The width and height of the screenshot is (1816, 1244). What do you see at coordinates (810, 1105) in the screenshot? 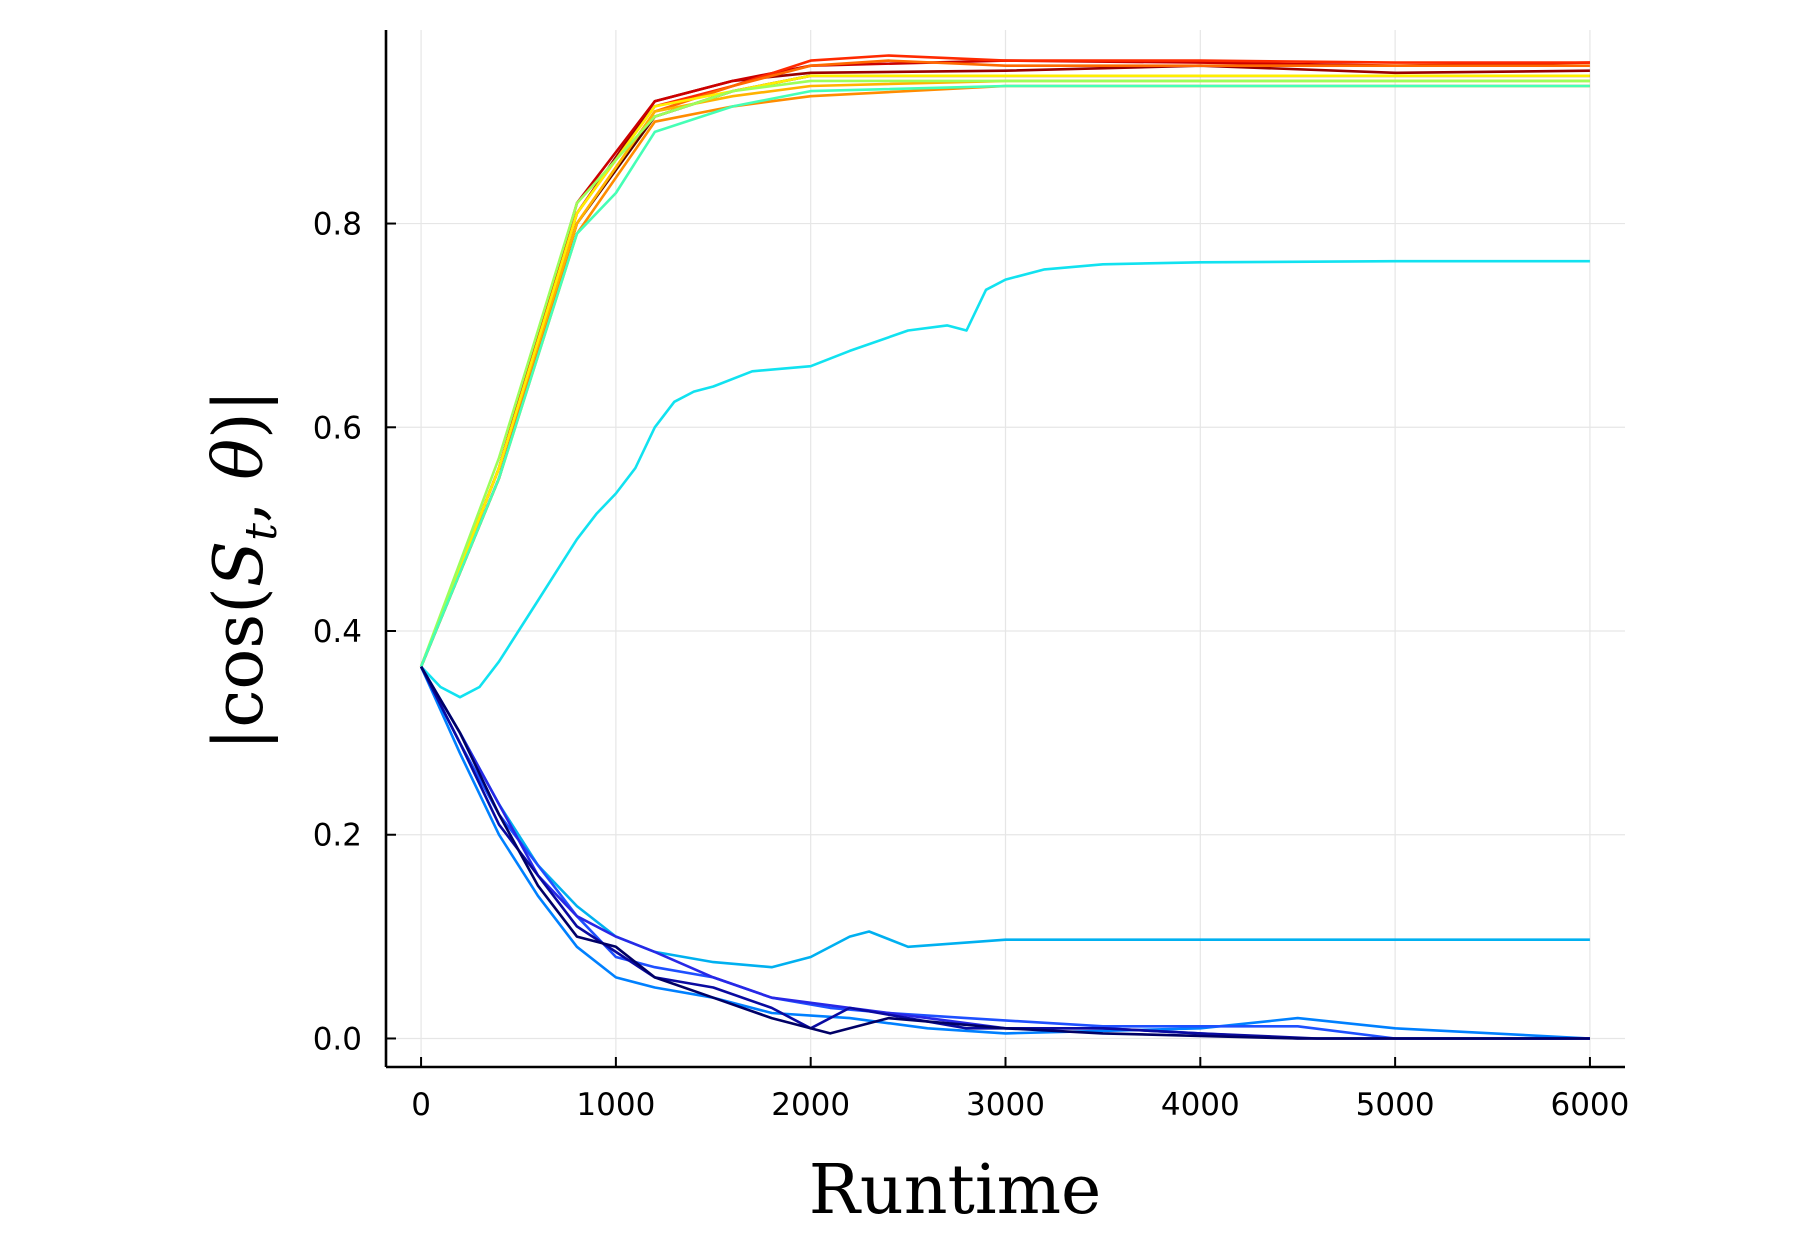
I see `x-tick-label: 2000` at bounding box center [810, 1105].